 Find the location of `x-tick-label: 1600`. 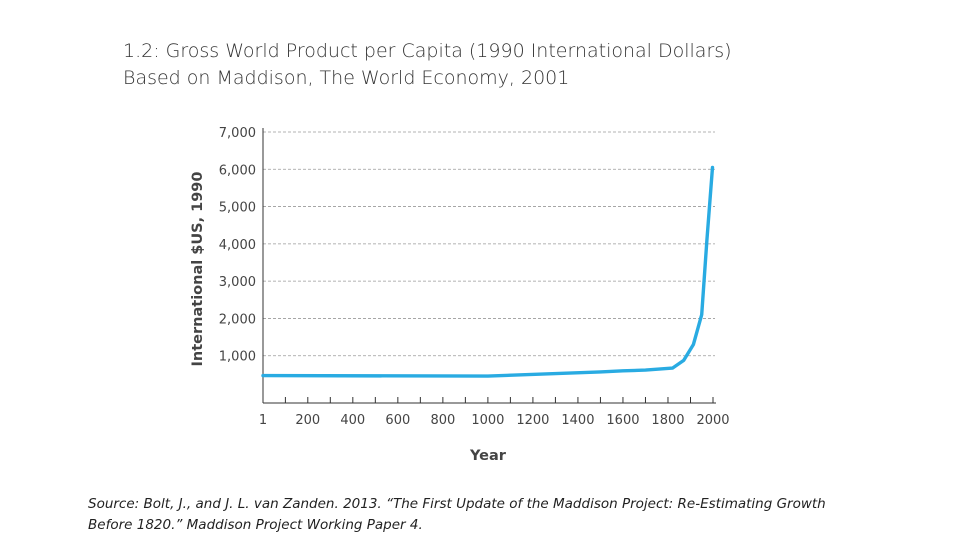

x-tick-label: 1600 is located at coordinates (622, 420).